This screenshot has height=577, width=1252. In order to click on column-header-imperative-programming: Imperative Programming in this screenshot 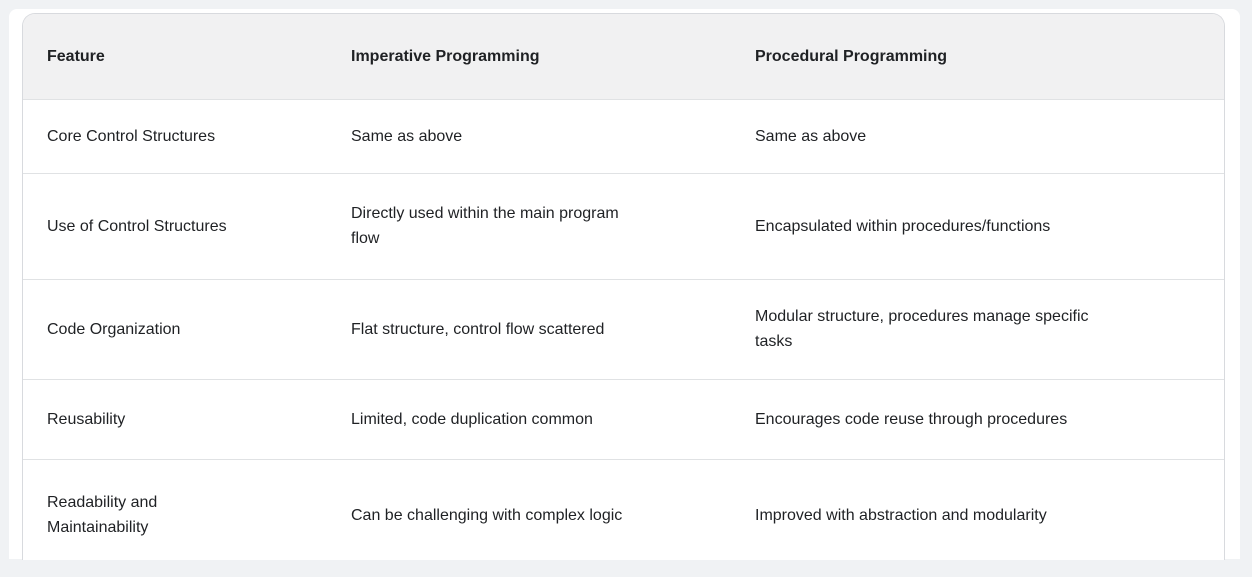, I will do `click(529, 57)`.